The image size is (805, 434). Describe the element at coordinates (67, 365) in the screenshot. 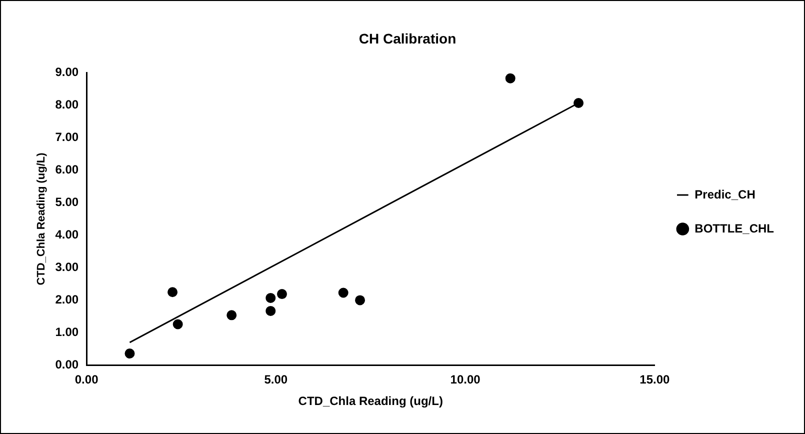

I see `y-tick-label: 0.00` at that location.